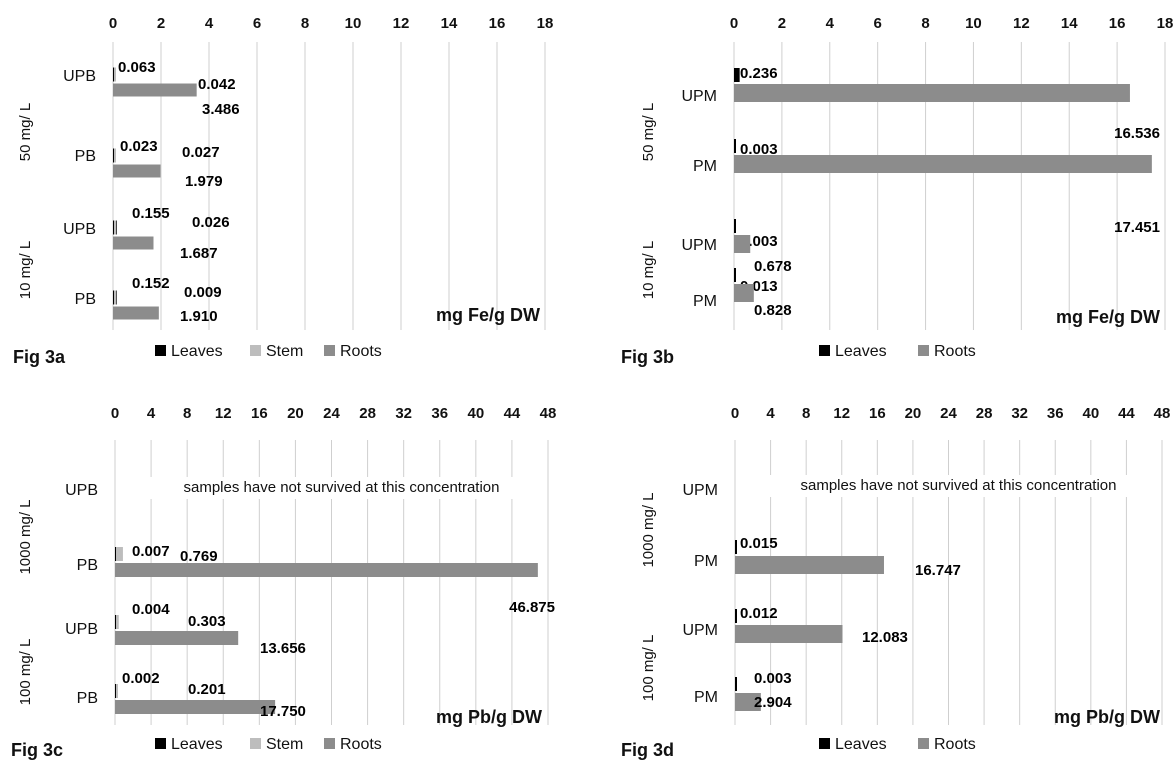  What do you see at coordinates (449, 23) in the screenshot?
I see `x-tick-label: 14` at bounding box center [449, 23].